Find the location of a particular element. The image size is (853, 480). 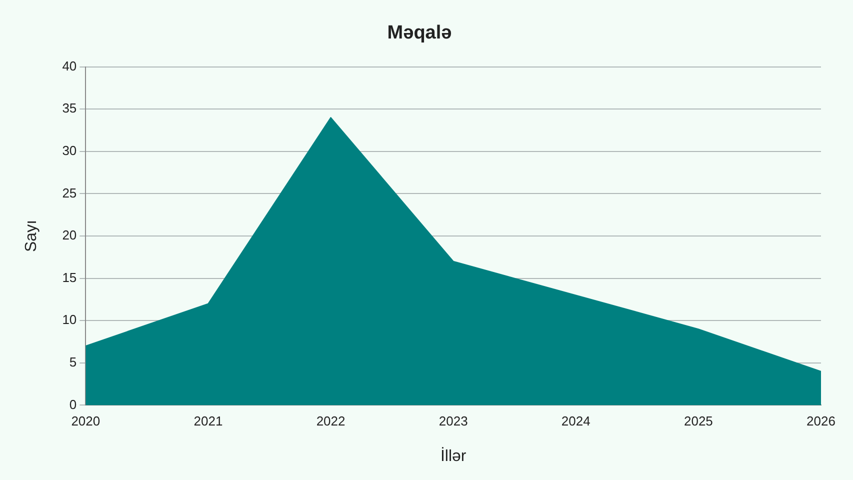

x-tick-label: 2020 is located at coordinates (85, 421).